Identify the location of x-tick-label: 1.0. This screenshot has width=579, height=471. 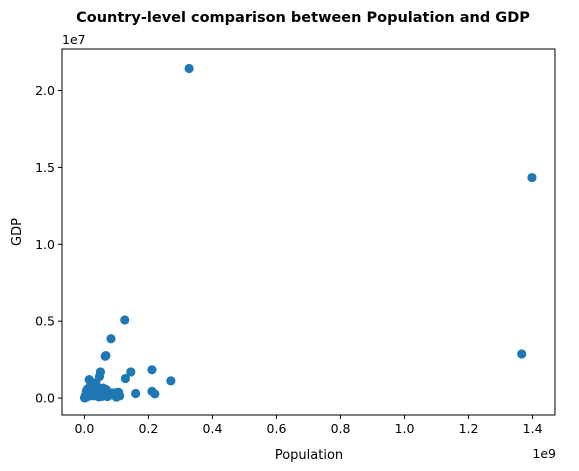
(405, 428).